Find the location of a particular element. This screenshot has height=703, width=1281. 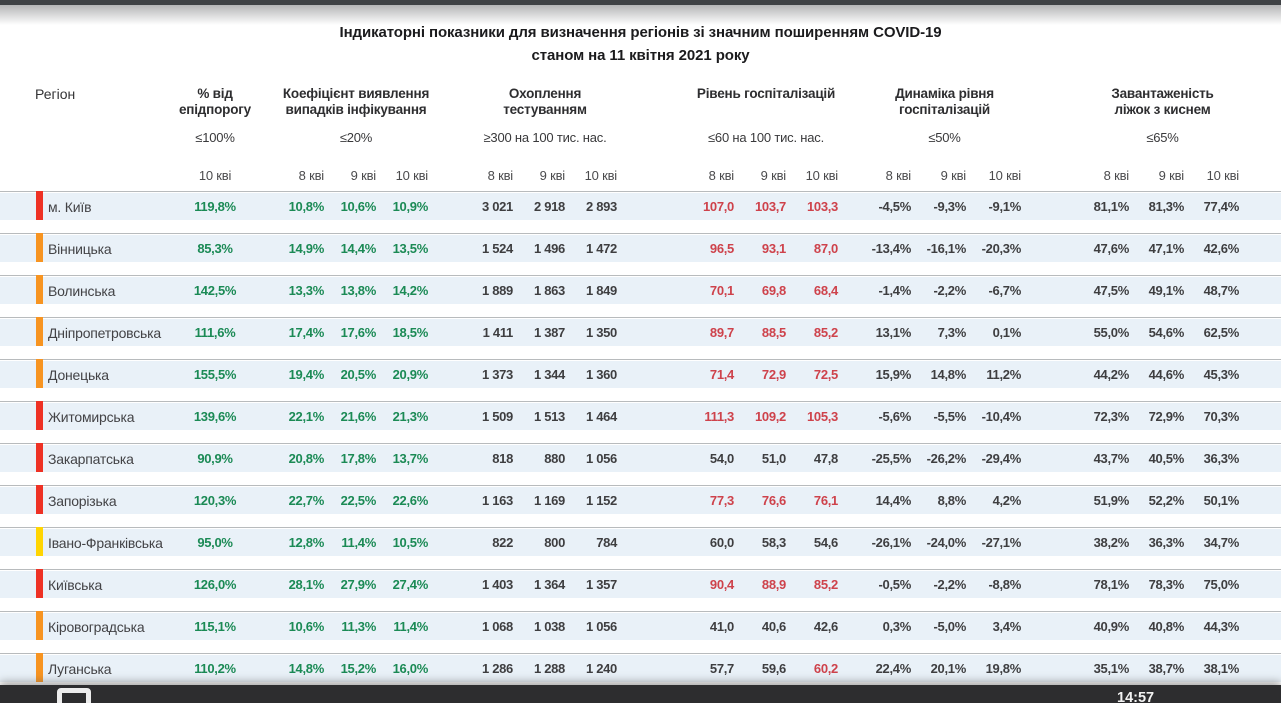

detection-coef-cell: 19,4% is located at coordinates (306, 374).